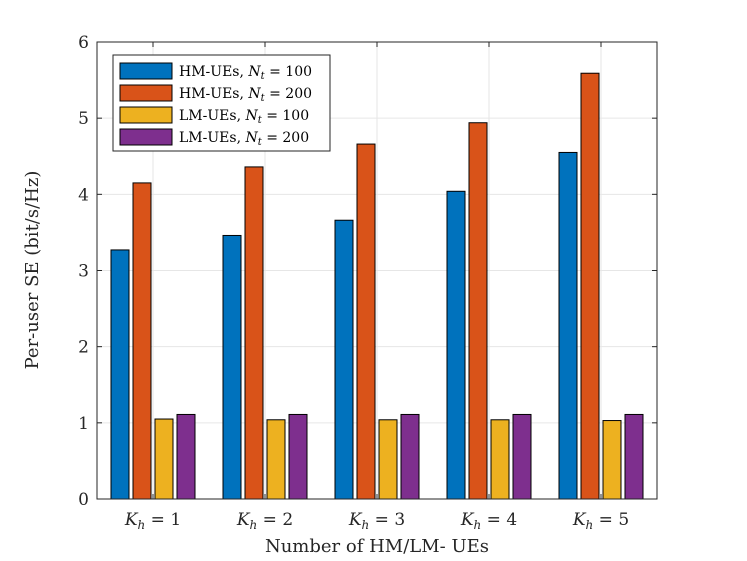  Describe the element at coordinates (163, 520) in the screenshot. I see `x-tick-label-rest: = 1` at that location.